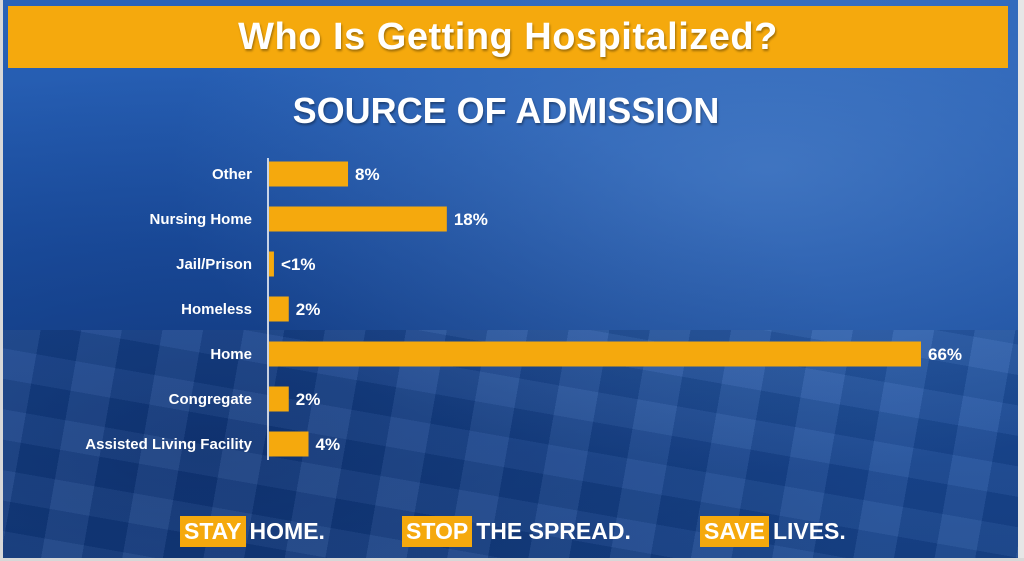 The image size is (1024, 561). What do you see at coordinates (213, 531) in the screenshot?
I see `slogan-highlight: STAY` at bounding box center [213, 531].